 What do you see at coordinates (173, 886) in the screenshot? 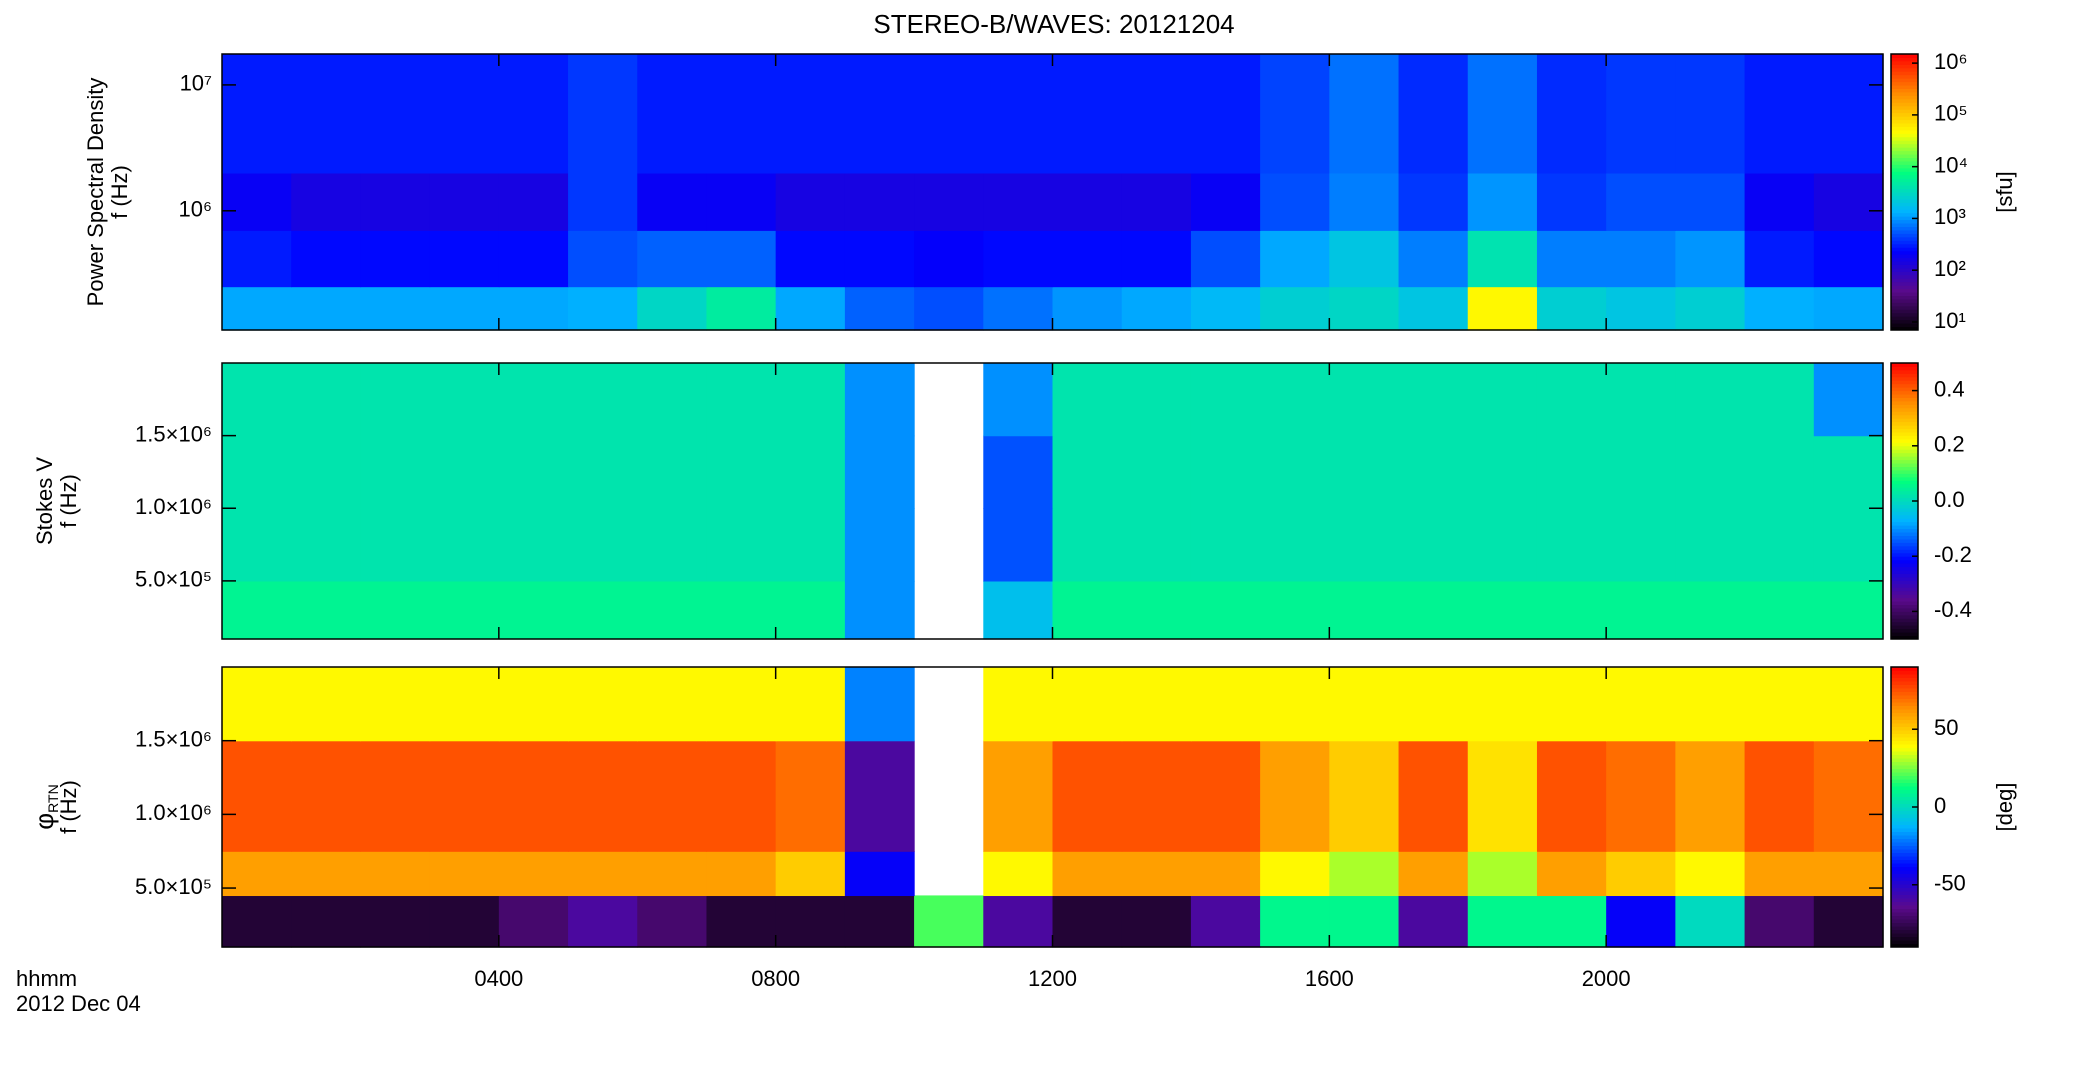
I see `y-tick-label: 5.0×10⁵` at bounding box center [173, 886].